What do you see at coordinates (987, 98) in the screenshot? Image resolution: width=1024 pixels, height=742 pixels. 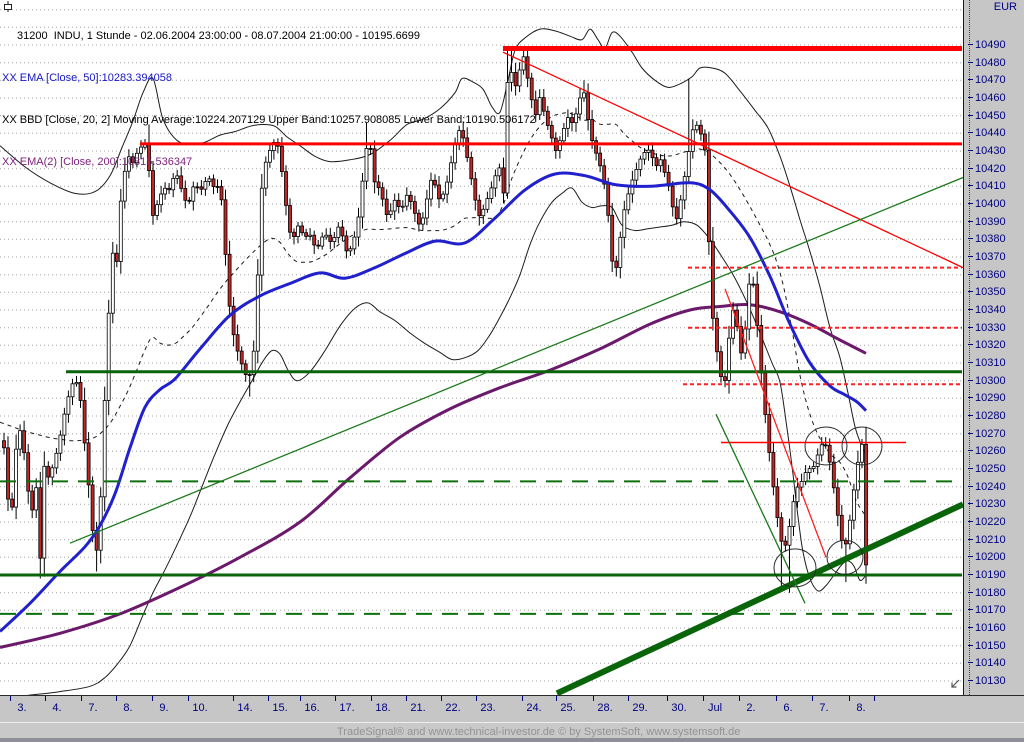 I see `price-label: 10460` at bounding box center [987, 98].